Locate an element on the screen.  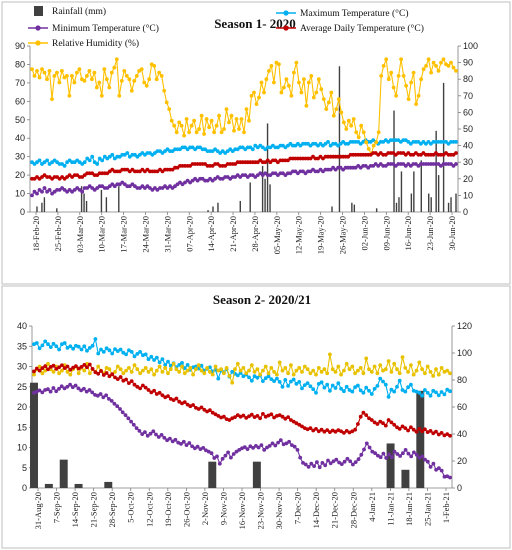
y-tick-label: 10 is located at coordinates (20, 194).